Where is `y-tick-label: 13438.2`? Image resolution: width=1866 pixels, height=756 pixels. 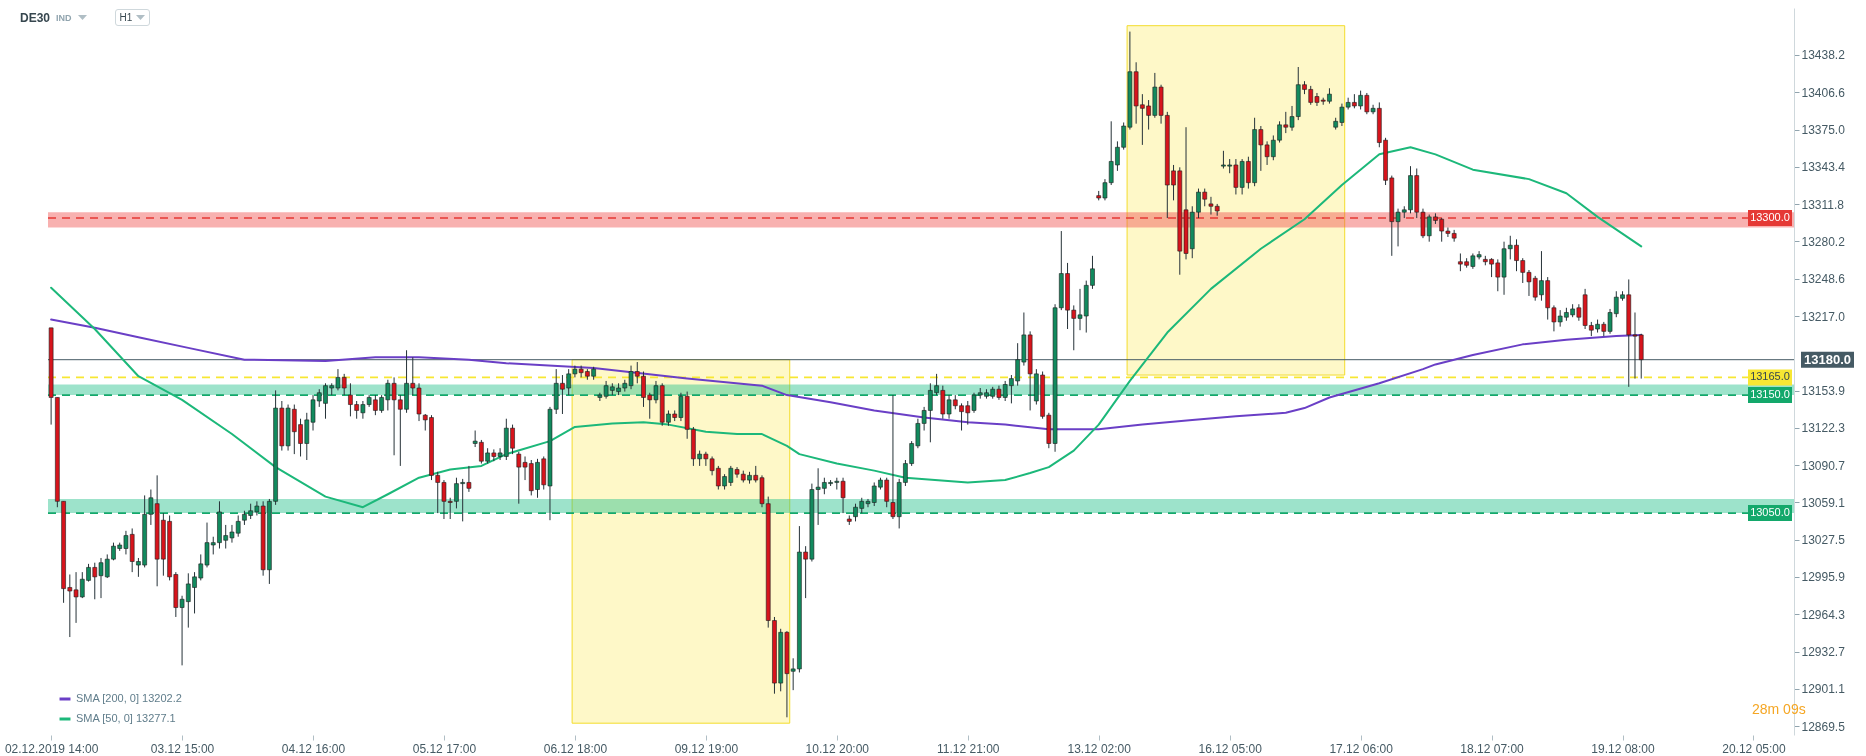 y-tick-label: 13438.2 is located at coordinates (1823, 55).